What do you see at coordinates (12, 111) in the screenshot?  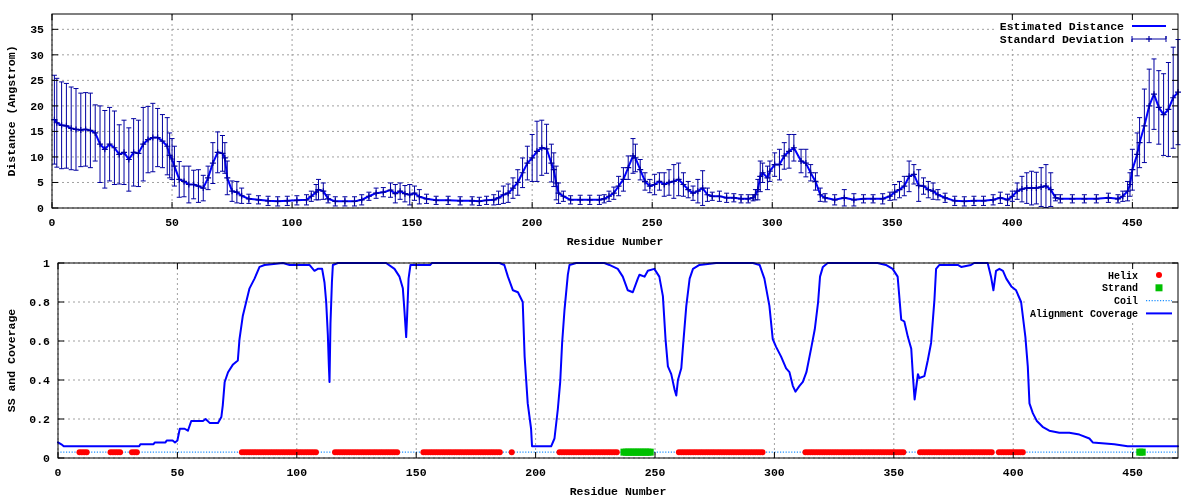 I see `y-axis-title: Distance (Angstrom)` at bounding box center [12, 111].